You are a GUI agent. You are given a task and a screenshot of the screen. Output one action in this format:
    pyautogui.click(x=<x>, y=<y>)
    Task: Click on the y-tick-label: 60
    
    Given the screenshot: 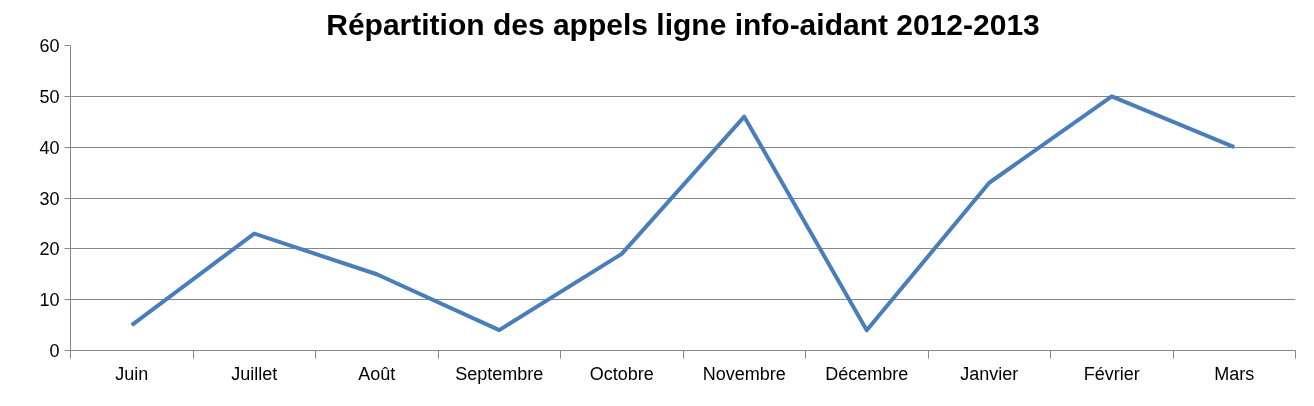 What is the action you would take?
    pyautogui.click(x=49, y=46)
    